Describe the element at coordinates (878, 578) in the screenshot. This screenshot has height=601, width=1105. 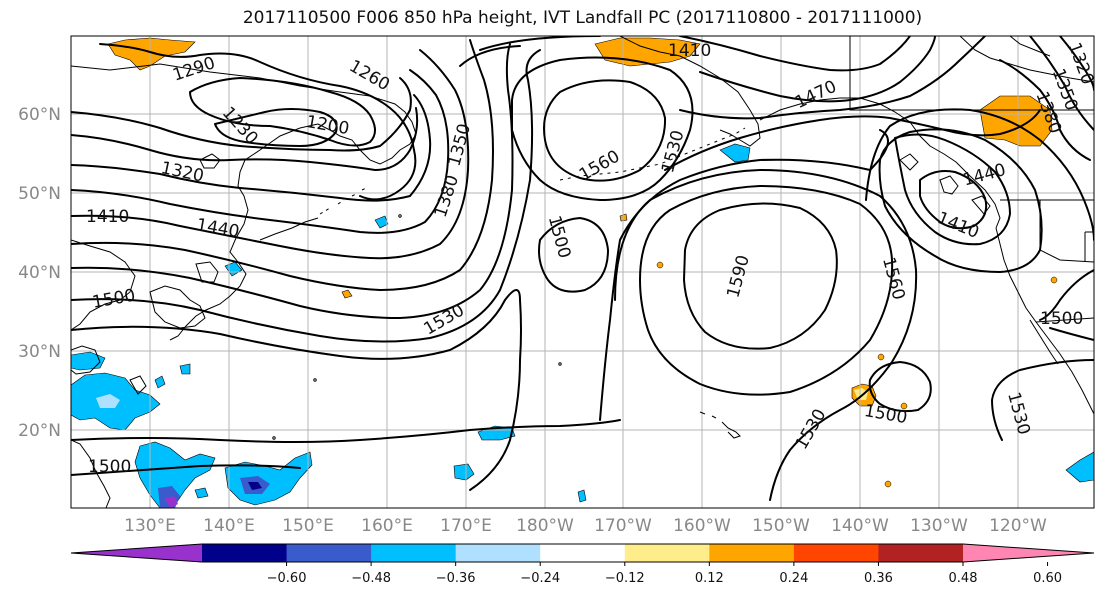
I see `colorbar-tick-label: 0.36` at that location.